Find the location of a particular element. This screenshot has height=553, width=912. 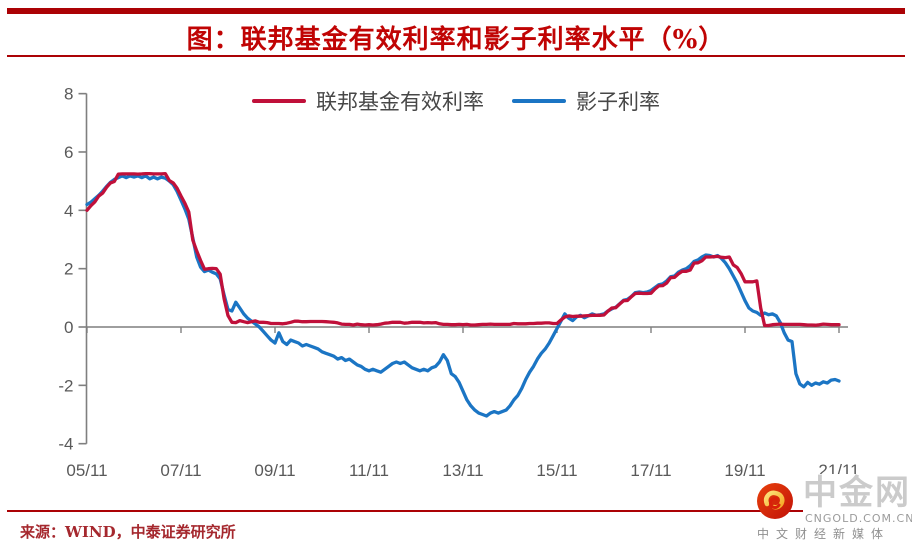

x-tick-label: 17/11 is located at coordinates (650, 470).